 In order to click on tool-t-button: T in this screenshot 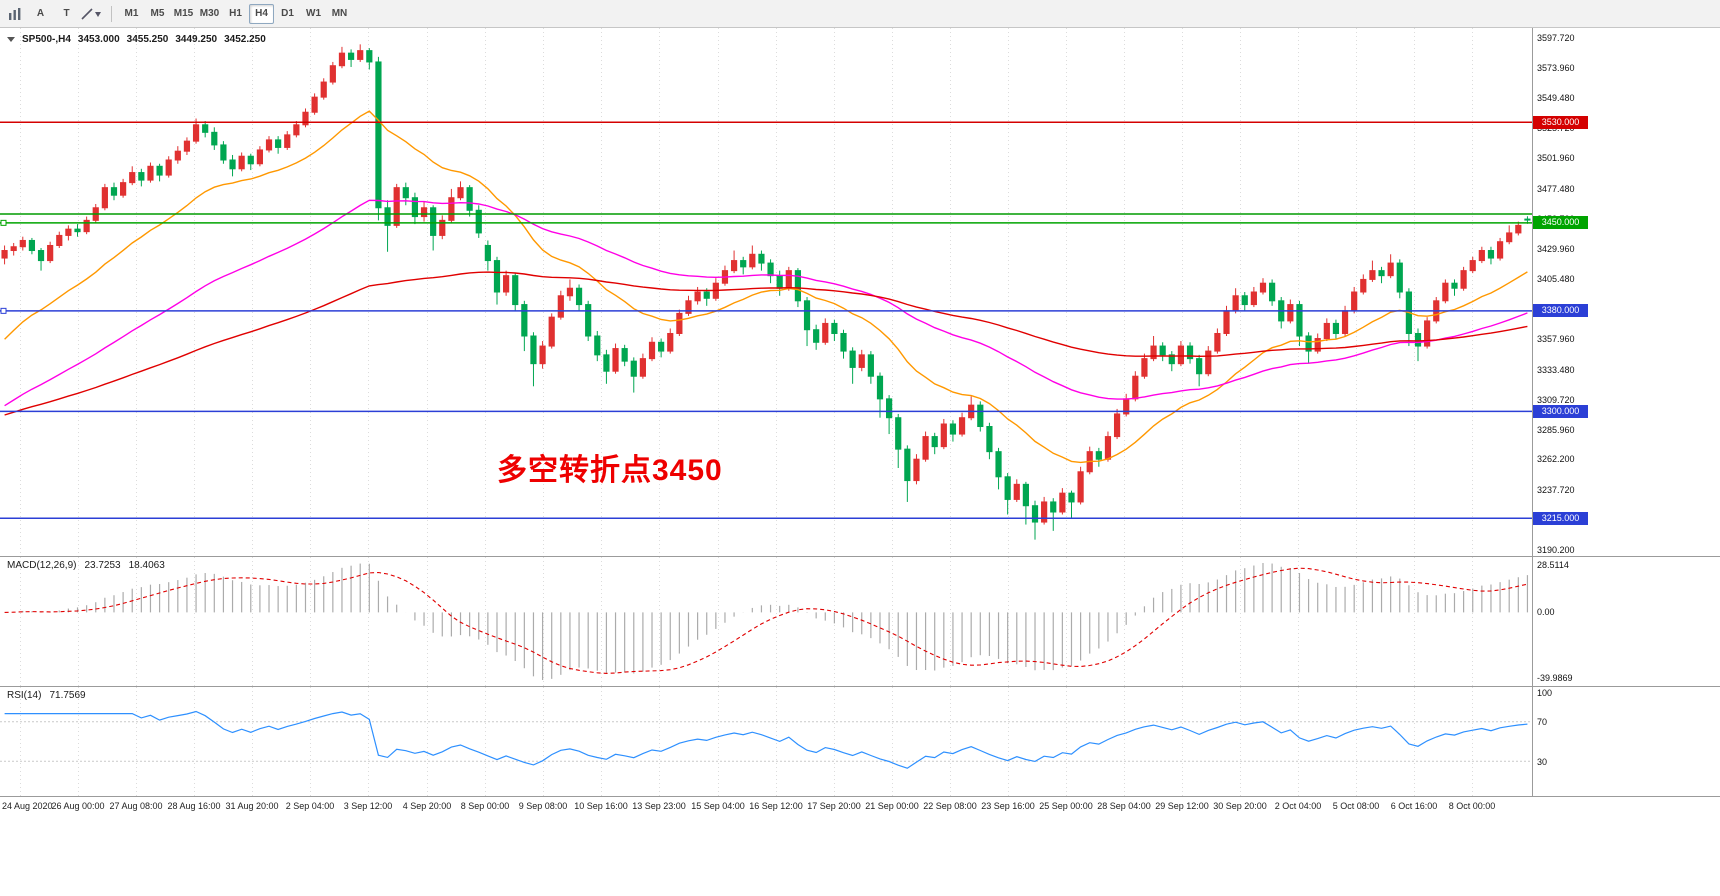, I will do `click(66, 14)`.